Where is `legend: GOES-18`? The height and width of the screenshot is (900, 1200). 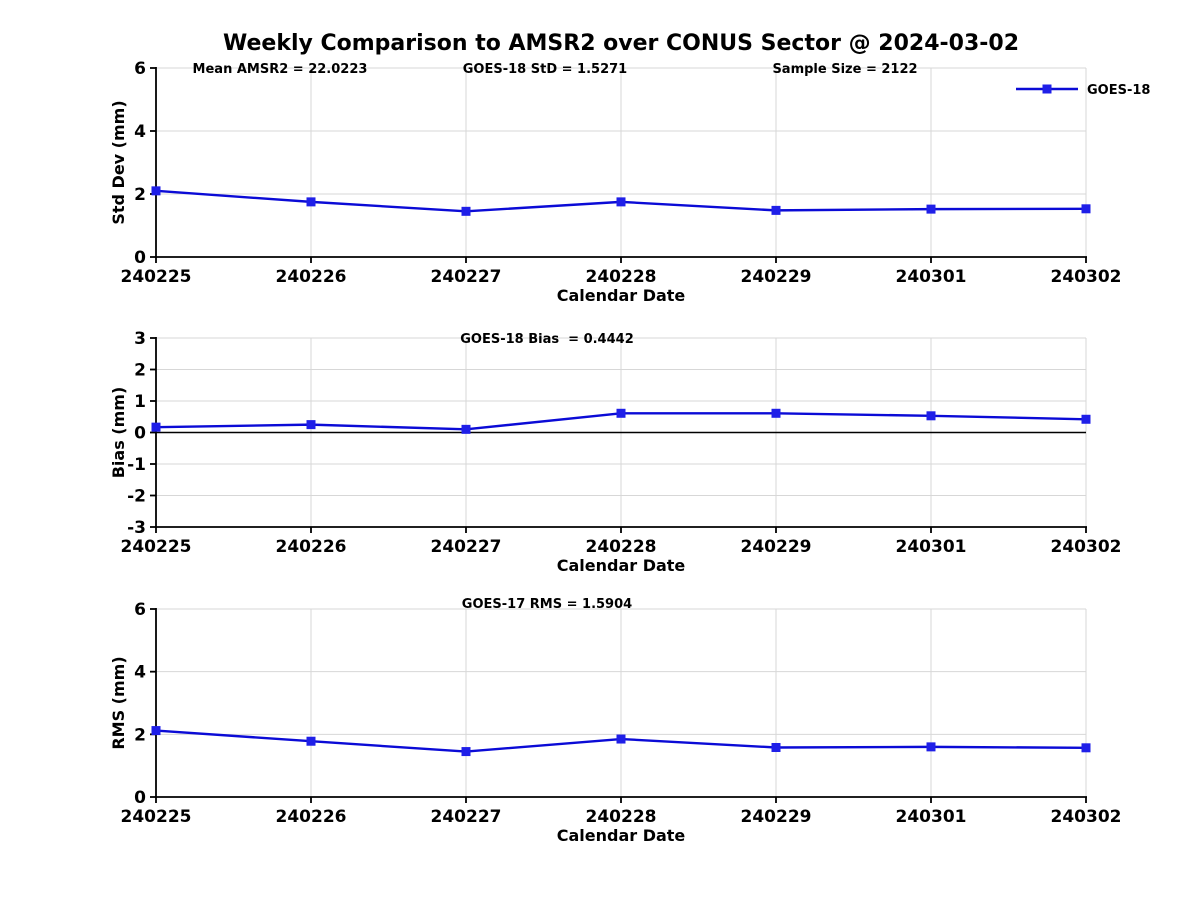
legend: GOES-18 is located at coordinates (1083, 90).